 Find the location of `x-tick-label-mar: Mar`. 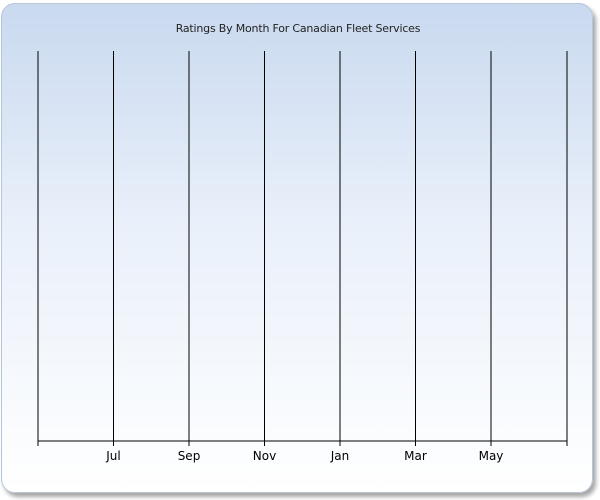

x-tick-label-mar: Mar is located at coordinates (415, 456).